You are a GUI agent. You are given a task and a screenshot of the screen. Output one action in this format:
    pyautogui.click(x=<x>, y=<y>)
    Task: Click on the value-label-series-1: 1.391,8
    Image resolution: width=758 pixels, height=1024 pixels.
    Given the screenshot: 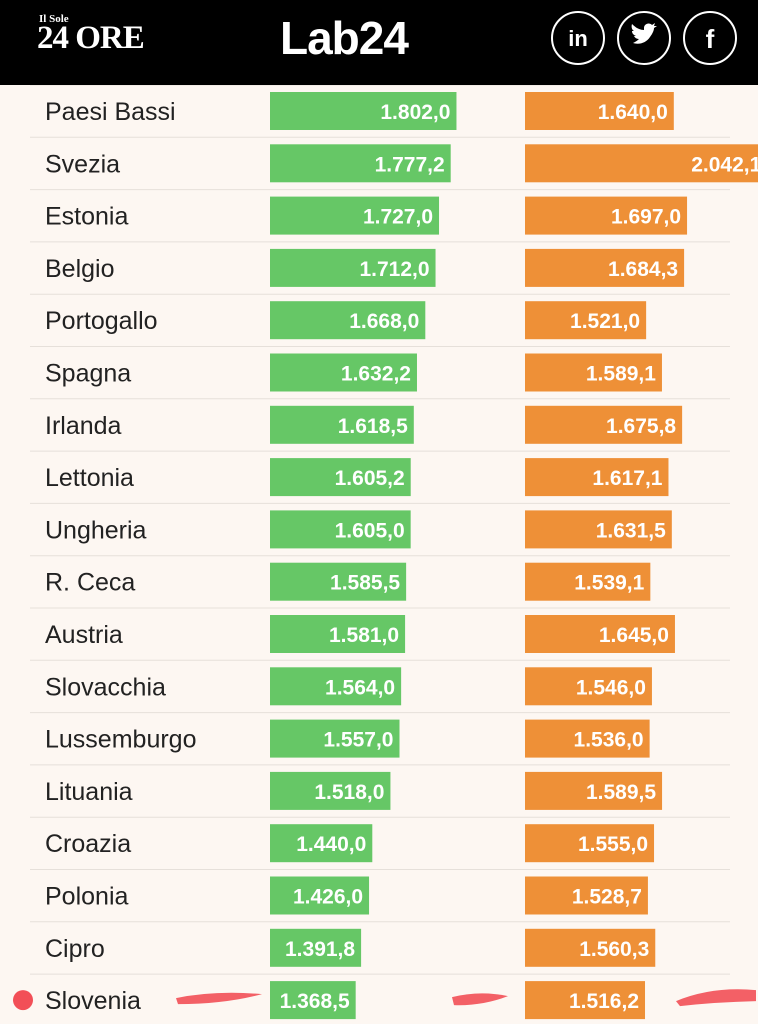 What is the action you would take?
    pyautogui.click(x=320, y=949)
    